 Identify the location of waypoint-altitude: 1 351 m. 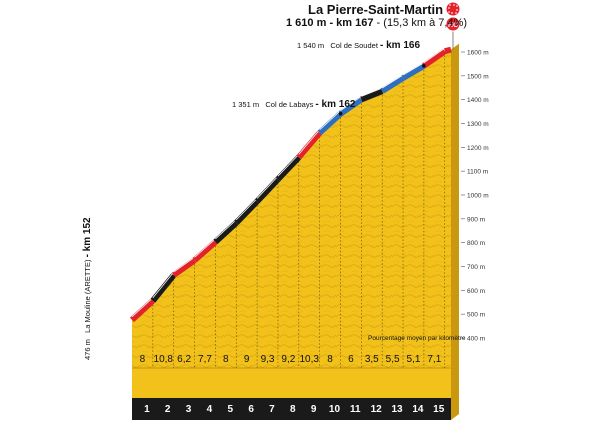
(246, 104).